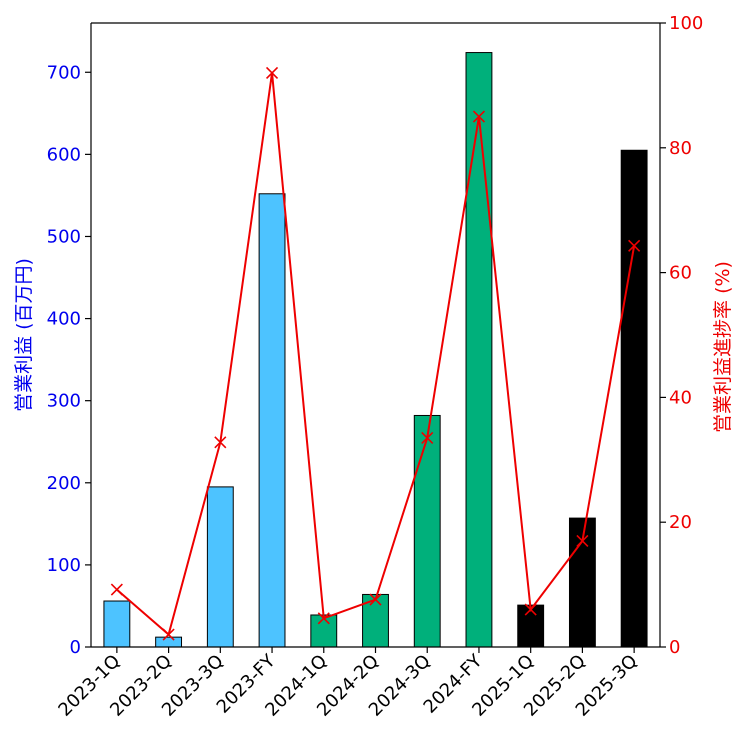  Describe the element at coordinates (680, 148) in the screenshot. I see `y-tick-right-label: 80` at that location.